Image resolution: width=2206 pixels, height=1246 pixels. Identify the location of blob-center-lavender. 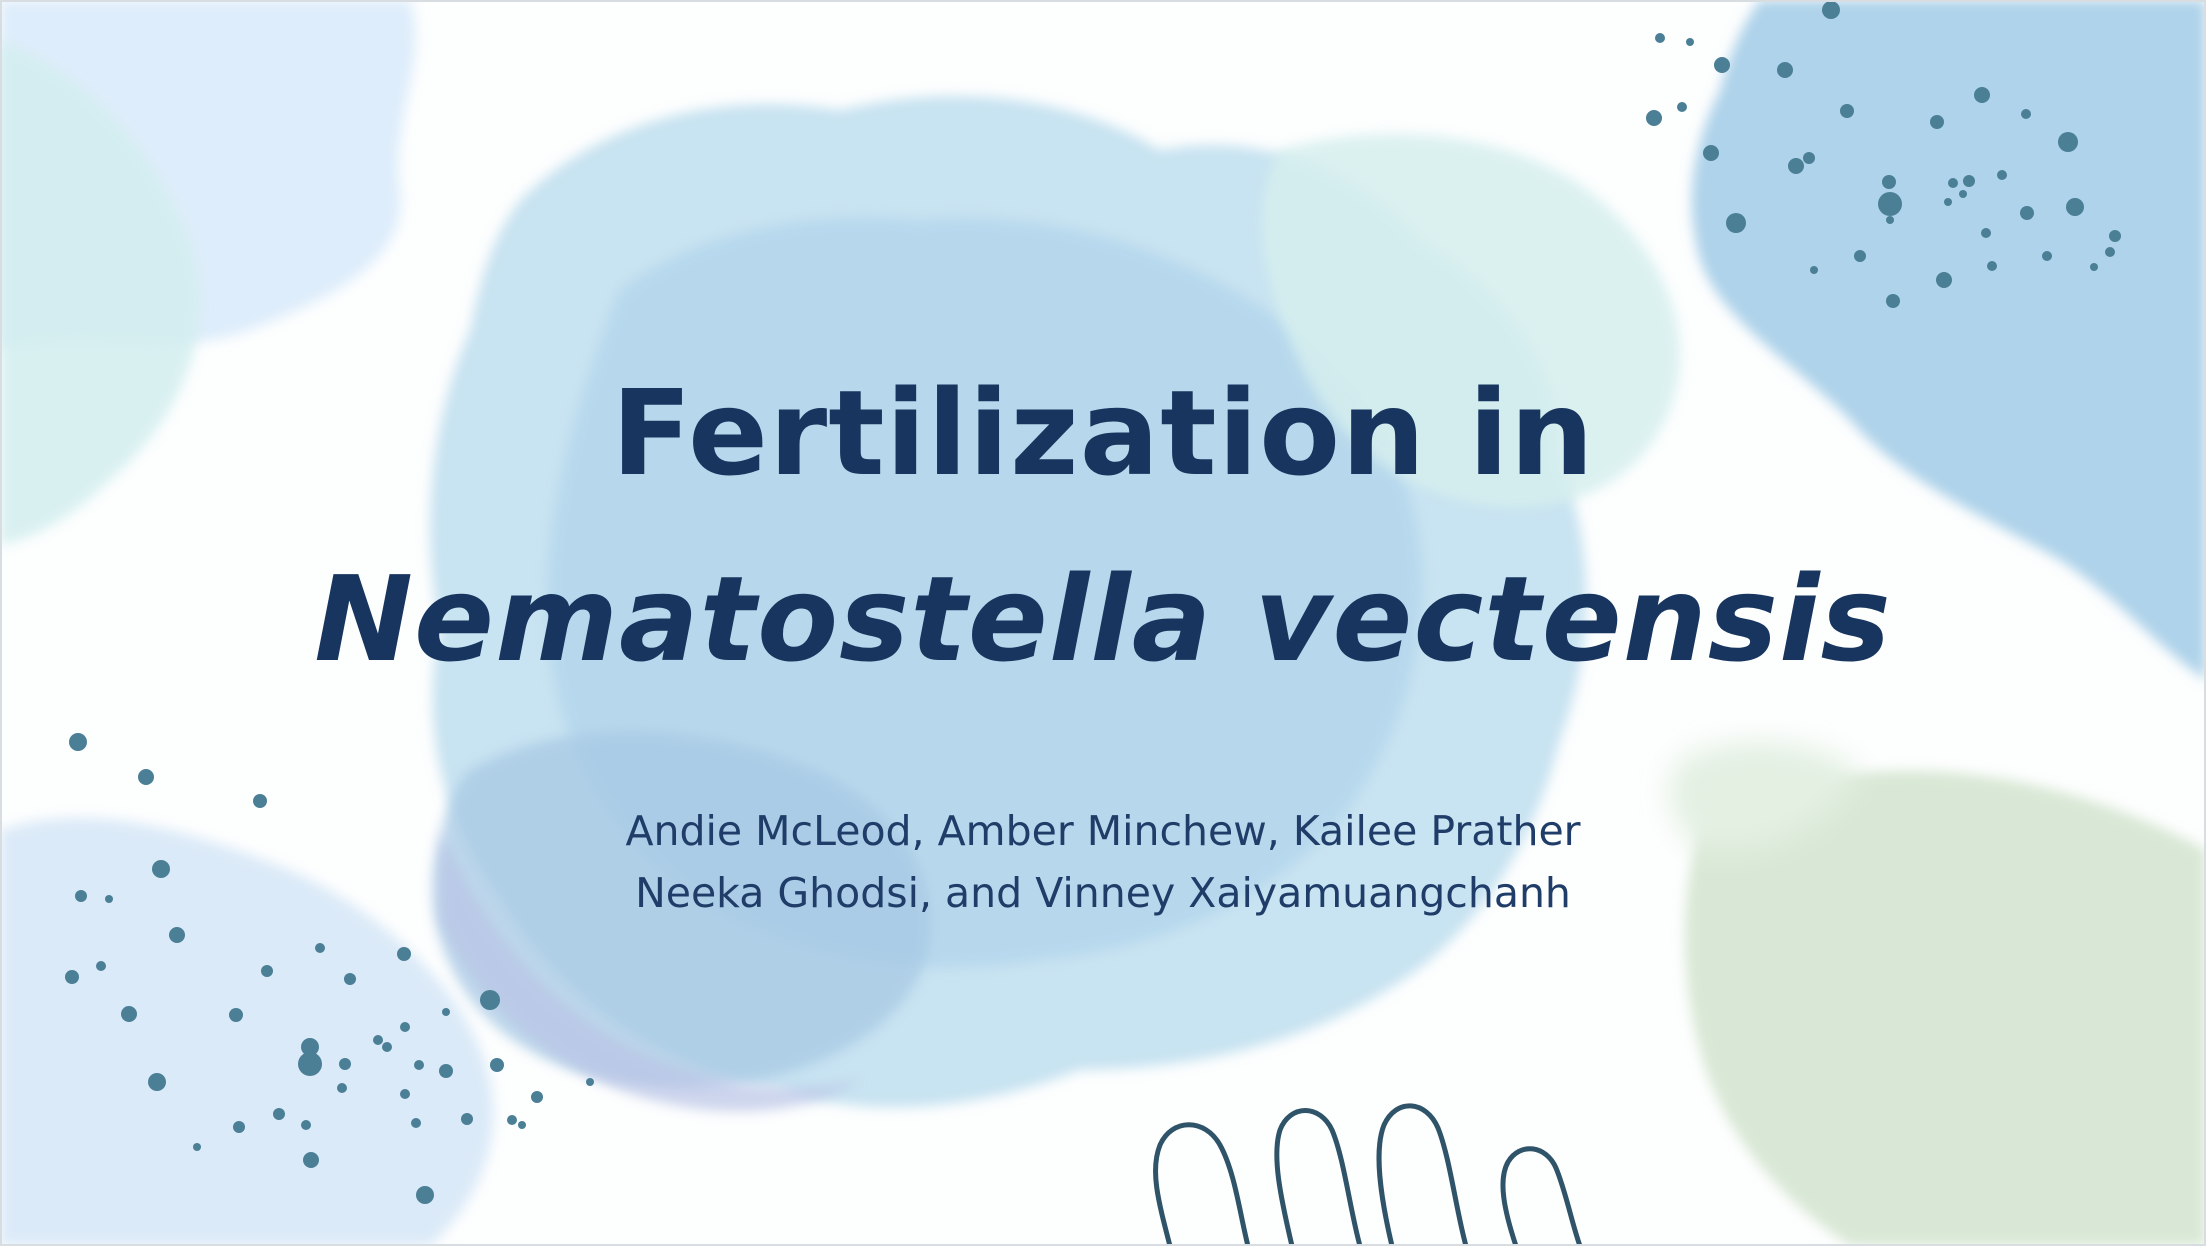
(650, 971).